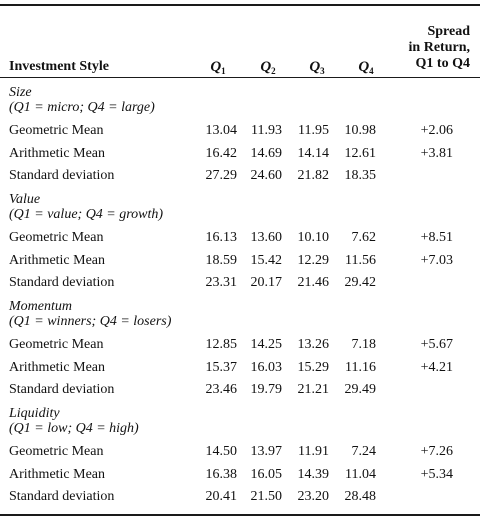 This screenshot has width=480, height=519. Describe the element at coordinates (360, 175) in the screenshot. I see `cell-q4: 18.35` at that location.